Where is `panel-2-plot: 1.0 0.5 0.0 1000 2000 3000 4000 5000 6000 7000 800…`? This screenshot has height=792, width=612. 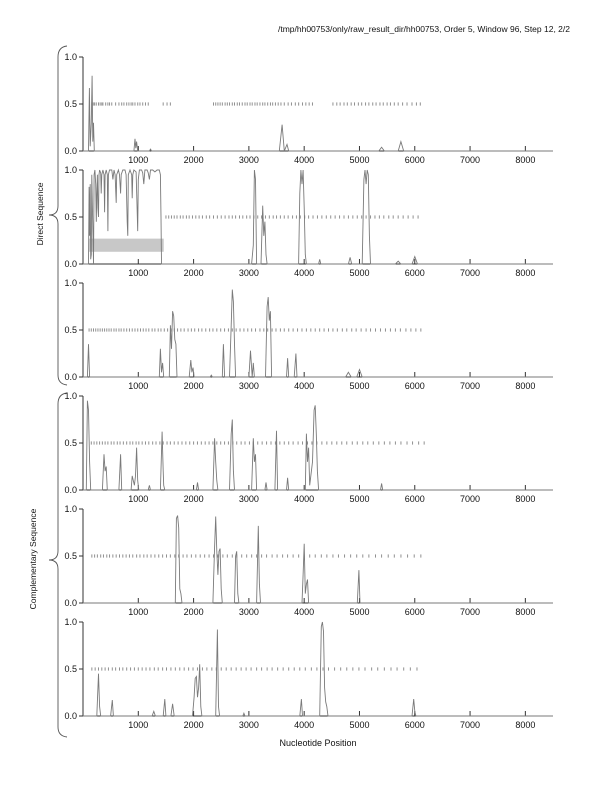
panel-2-plot: 1.0 0.5 0.0 1000 2000 3000 4000 5000 6000 7000 800… is located at coordinates (308, 221).